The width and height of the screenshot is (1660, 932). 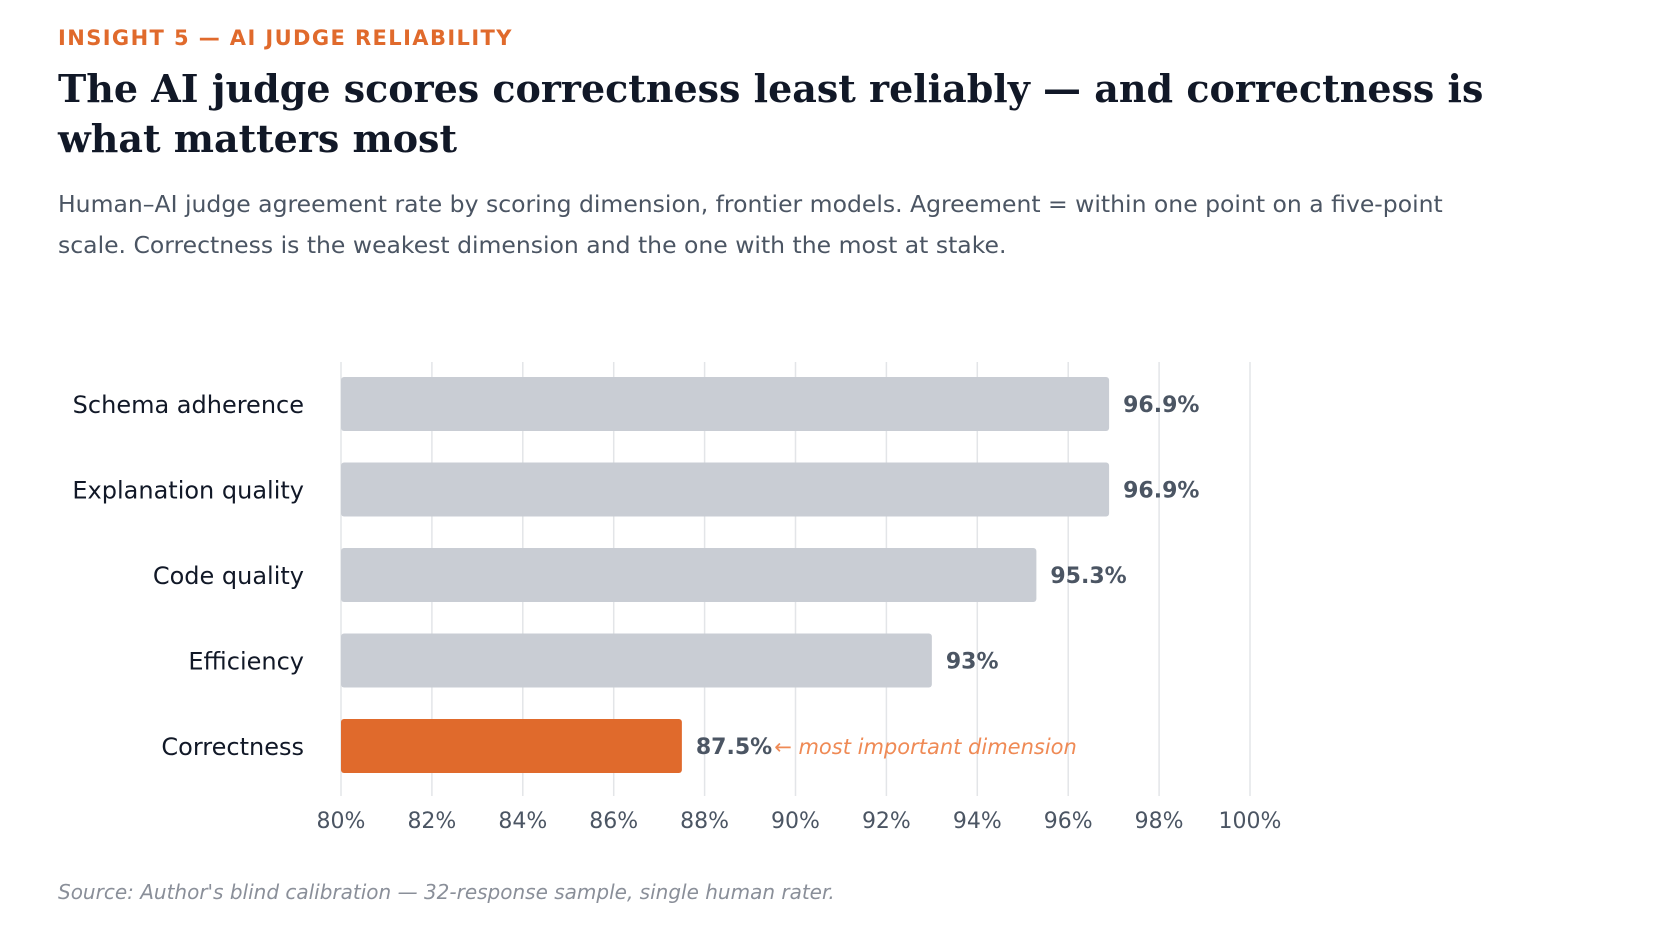 I want to click on x-tick-label: 88%, so click(x=704, y=821).